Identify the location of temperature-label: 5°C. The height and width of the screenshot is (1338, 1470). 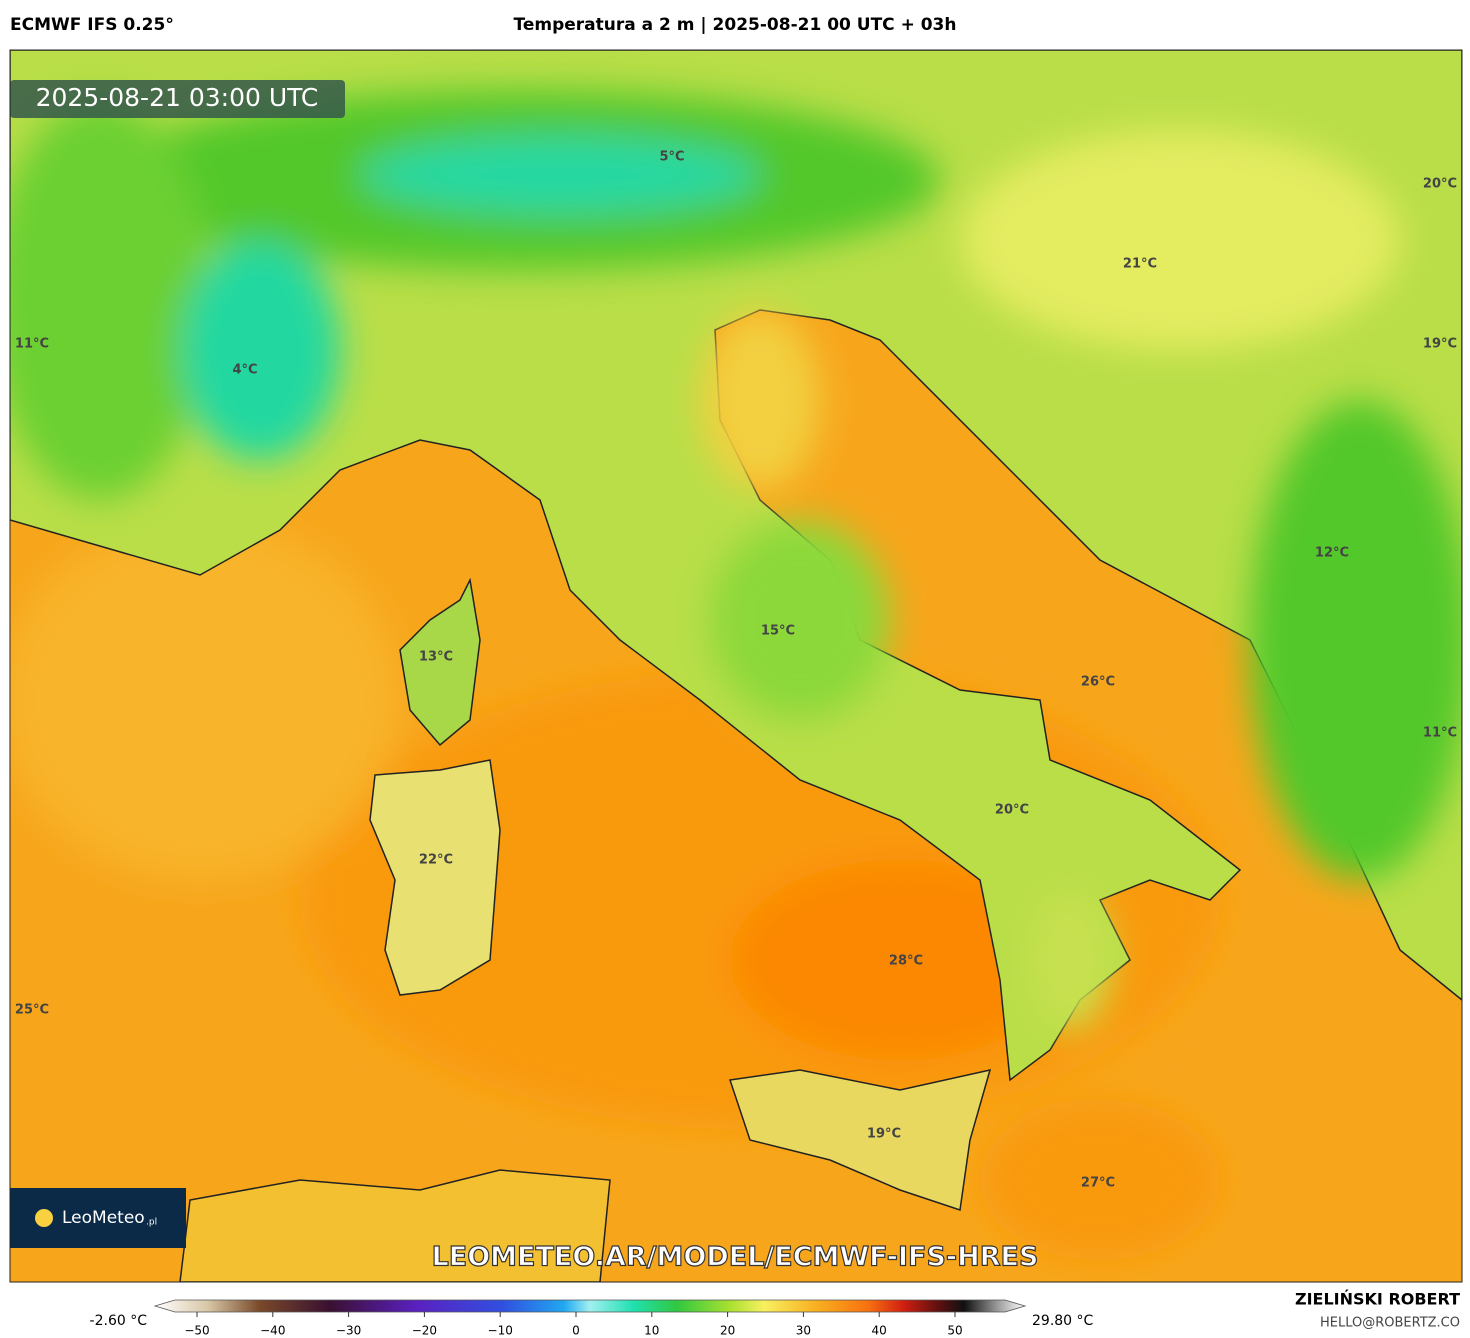
(671, 157).